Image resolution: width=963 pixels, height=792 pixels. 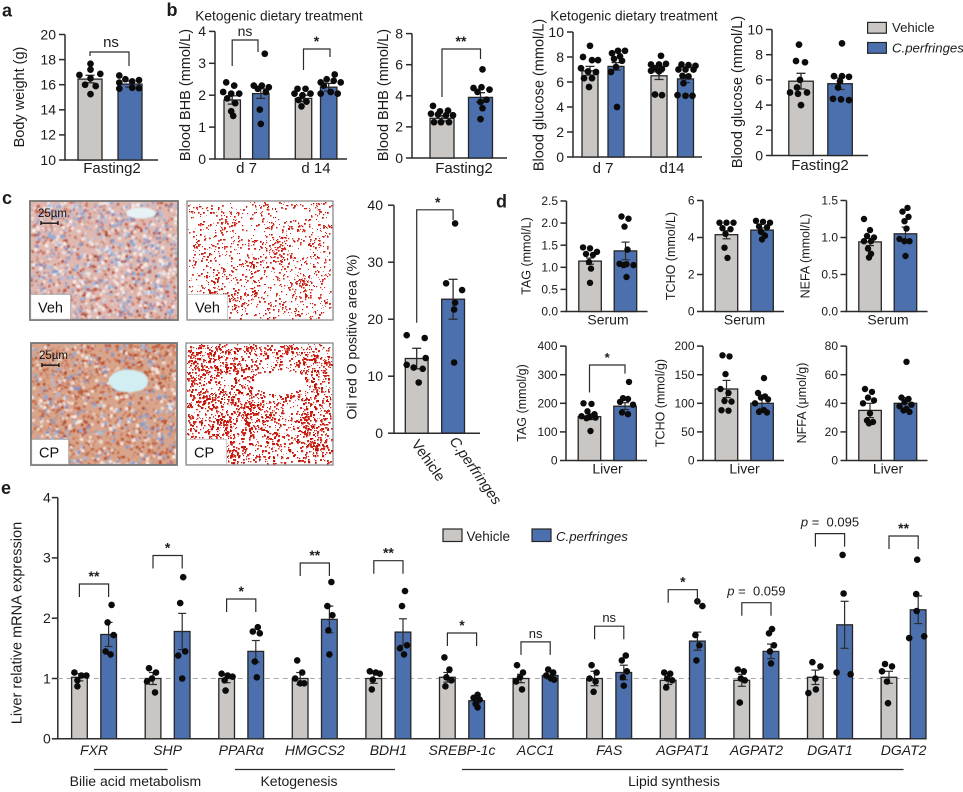 I want to click on svg-text: SHP, so click(x=167, y=750).